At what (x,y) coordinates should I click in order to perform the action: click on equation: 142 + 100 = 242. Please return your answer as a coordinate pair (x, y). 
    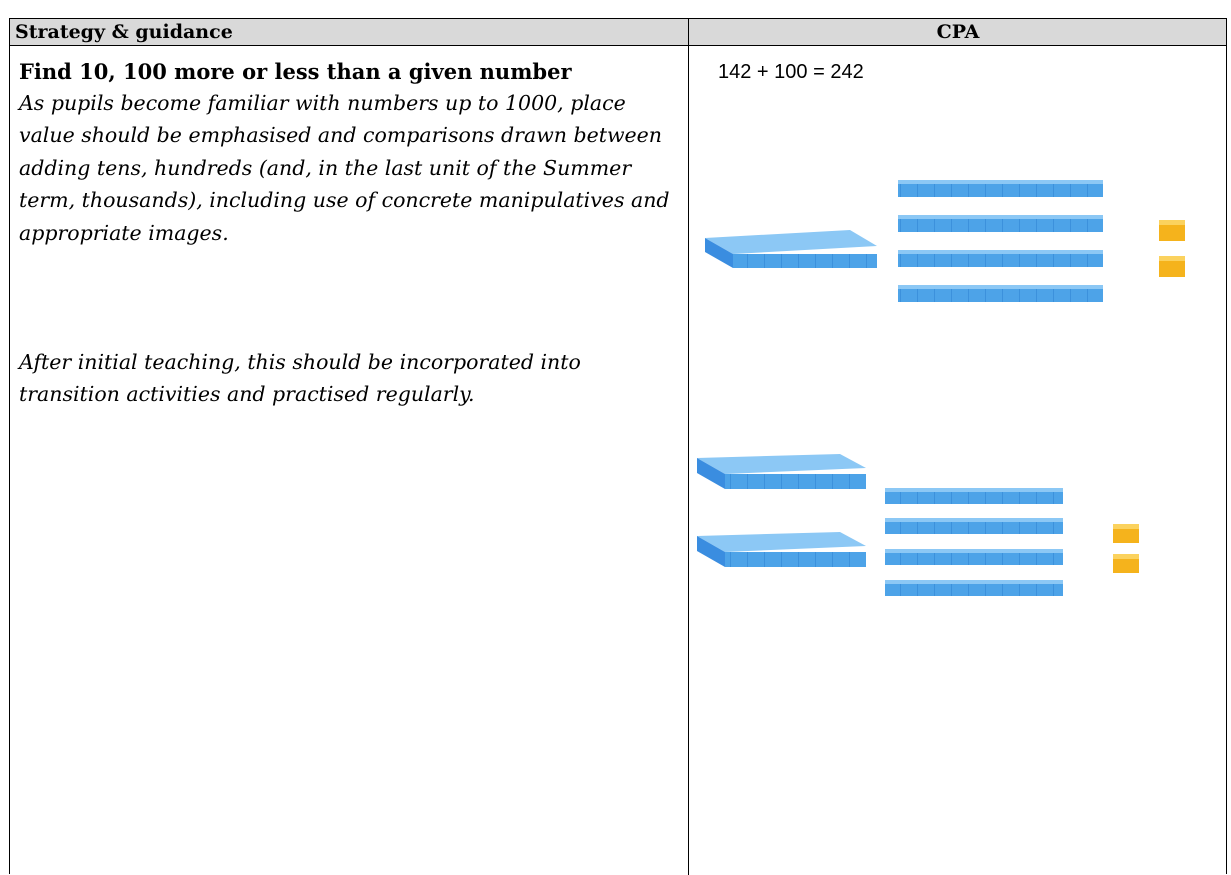
    Looking at the image, I should click on (791, 72).